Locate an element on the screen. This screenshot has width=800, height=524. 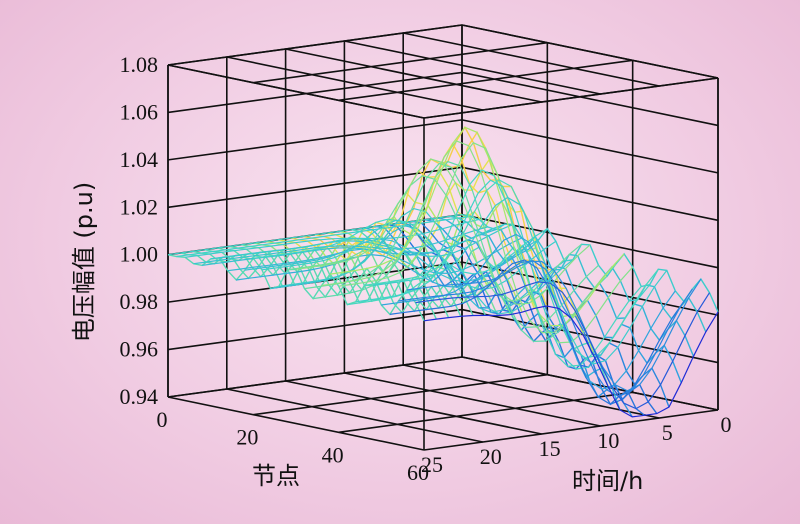
z-tick-label: 1.08 is located at coordinates (139, 64).